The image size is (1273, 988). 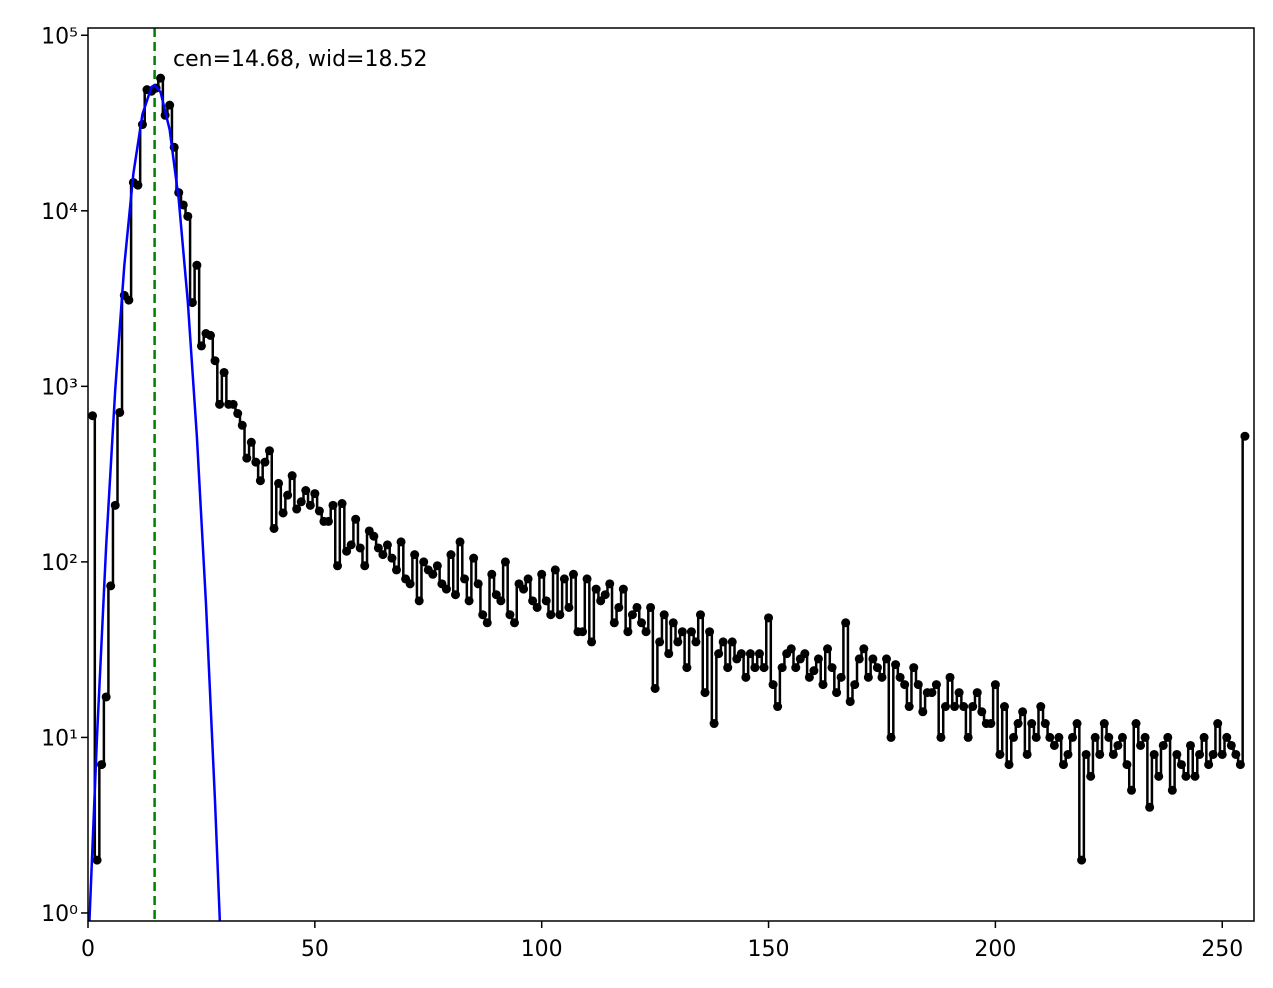 What do you see at coordinates (59, 387) in the screenshot?
I see `y-tick-label: 10³` at bounding box center [59, 387].